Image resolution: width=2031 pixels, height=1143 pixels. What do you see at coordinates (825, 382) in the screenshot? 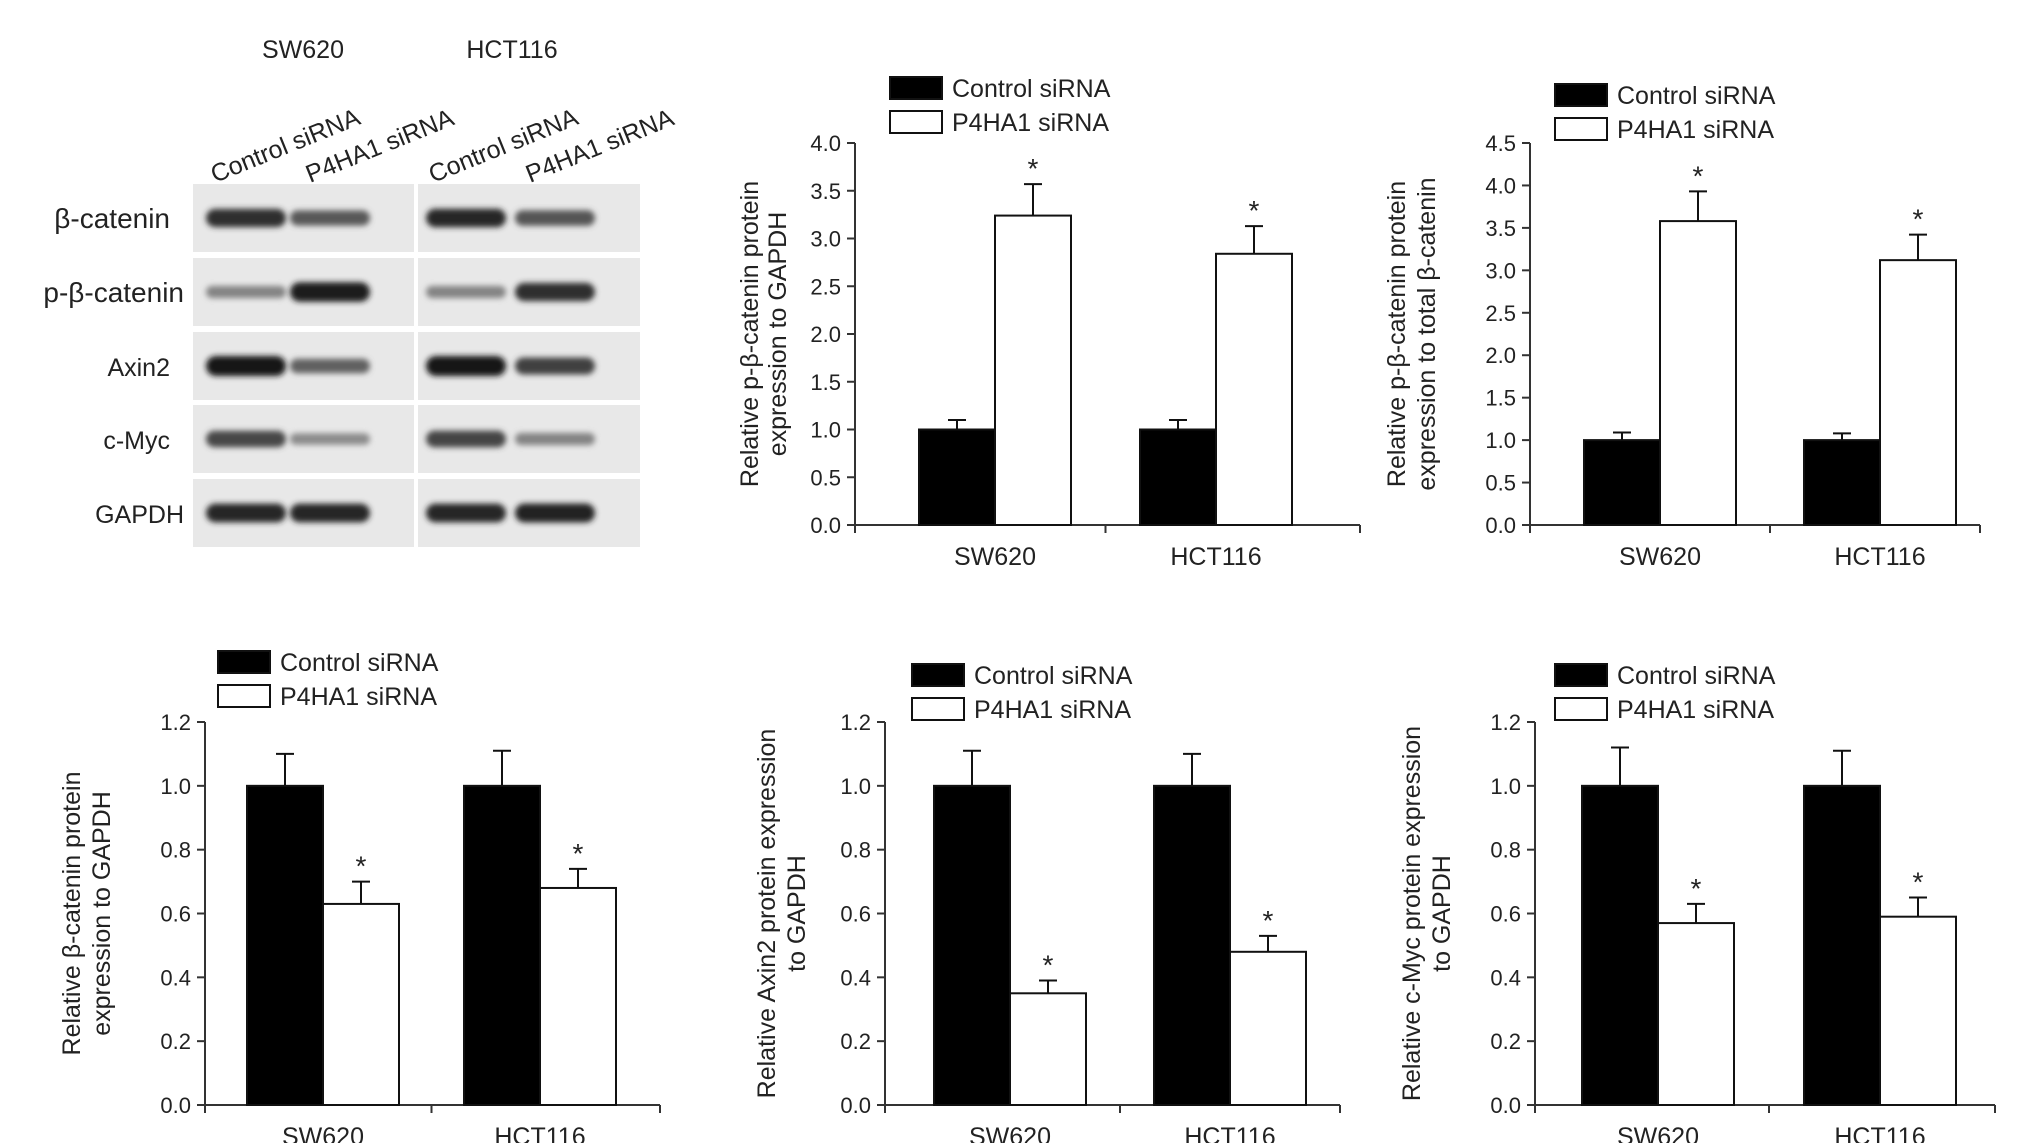
I see `y-tick-label: 1.5` at bounding box center [825, 382].